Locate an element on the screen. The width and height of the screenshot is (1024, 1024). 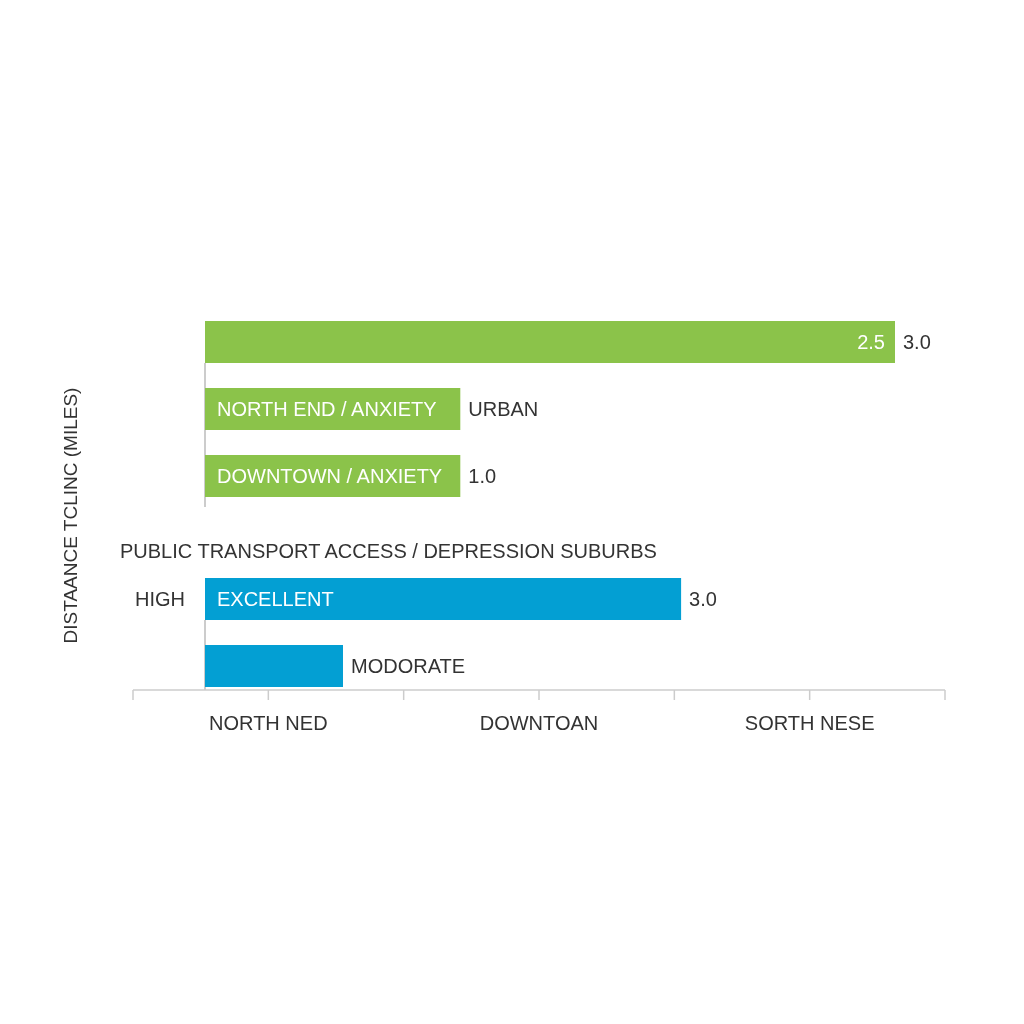
text: 3.0 is located at coordinates (917, 342).